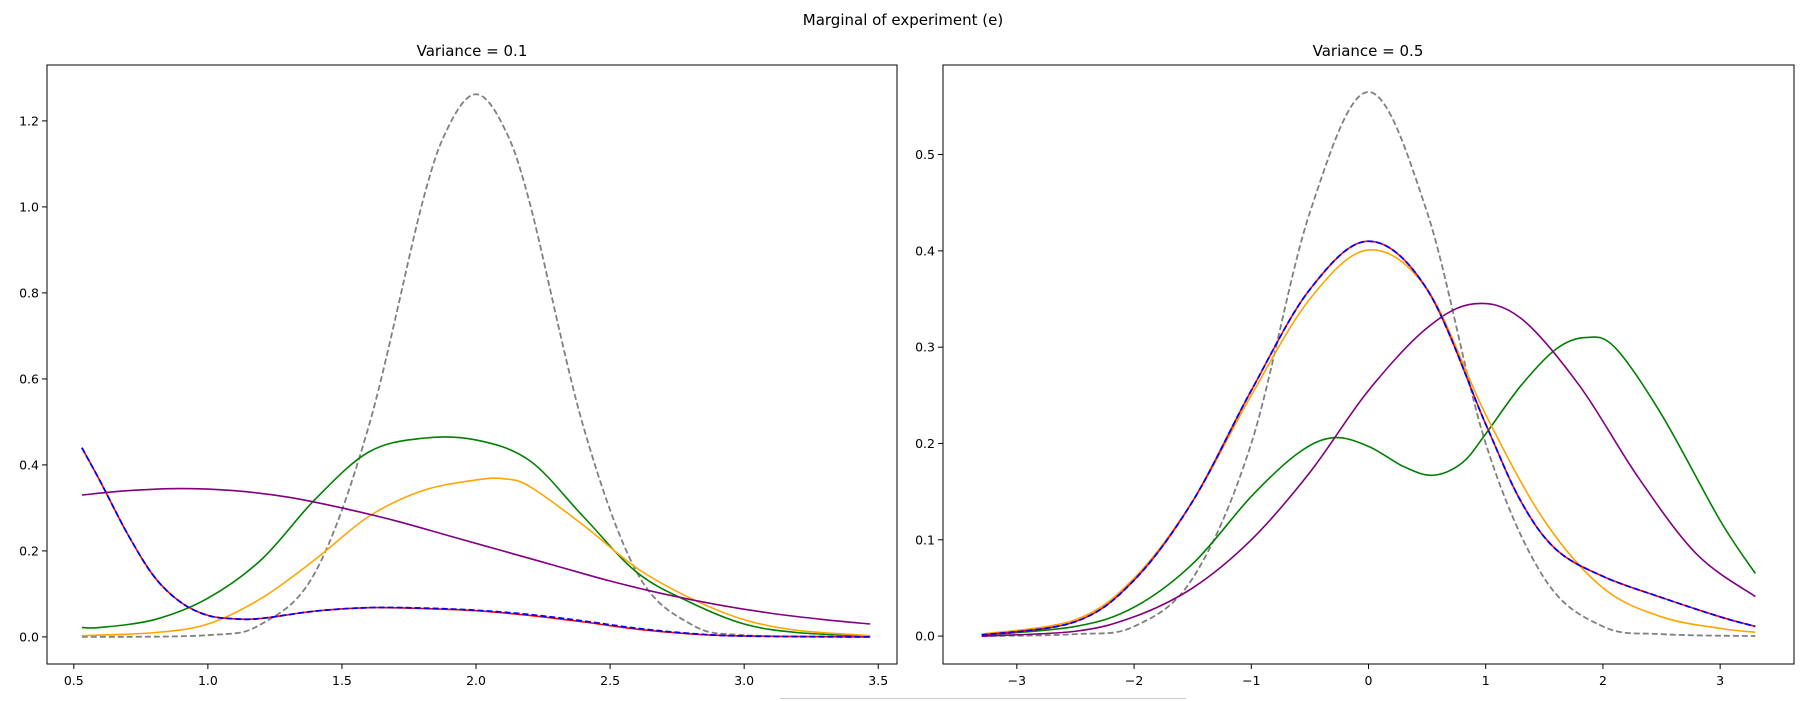  Describe the element at coordinates (1486, 680) in the screenshot. I see `x-tick-label: 1` at that location.